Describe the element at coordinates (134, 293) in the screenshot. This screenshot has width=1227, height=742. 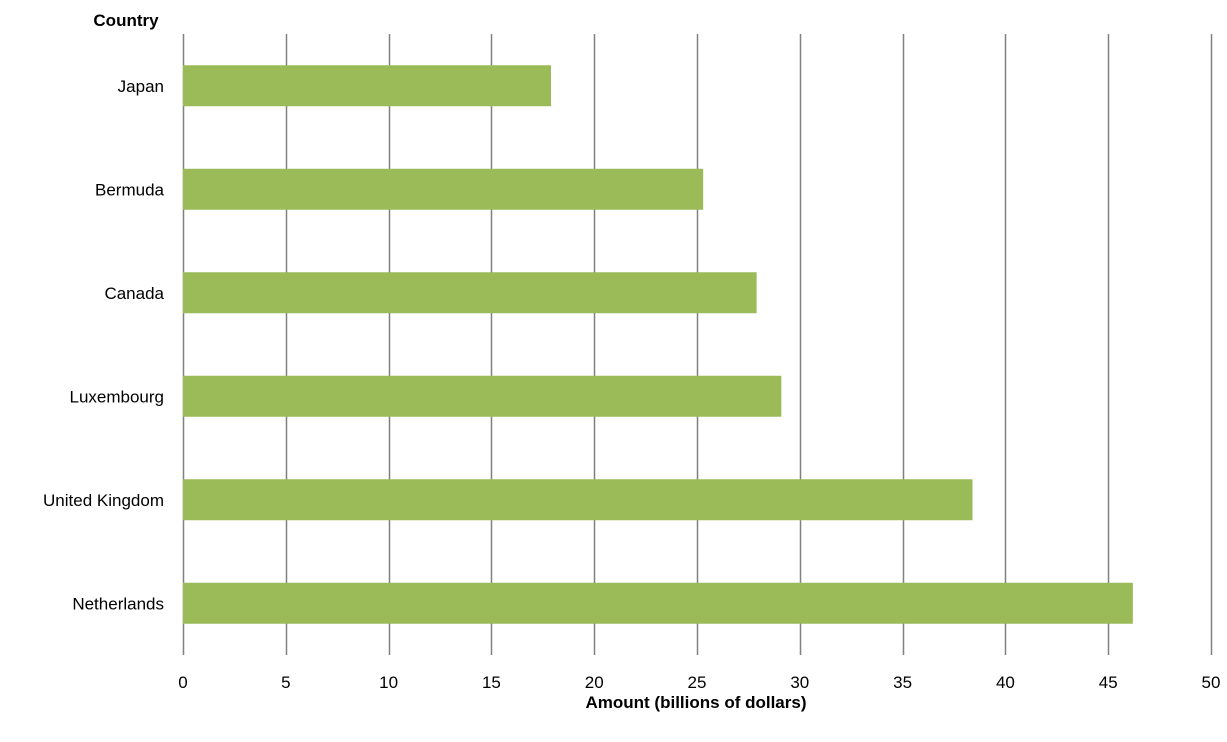
I see `category-label-canada: Canada` at that location.